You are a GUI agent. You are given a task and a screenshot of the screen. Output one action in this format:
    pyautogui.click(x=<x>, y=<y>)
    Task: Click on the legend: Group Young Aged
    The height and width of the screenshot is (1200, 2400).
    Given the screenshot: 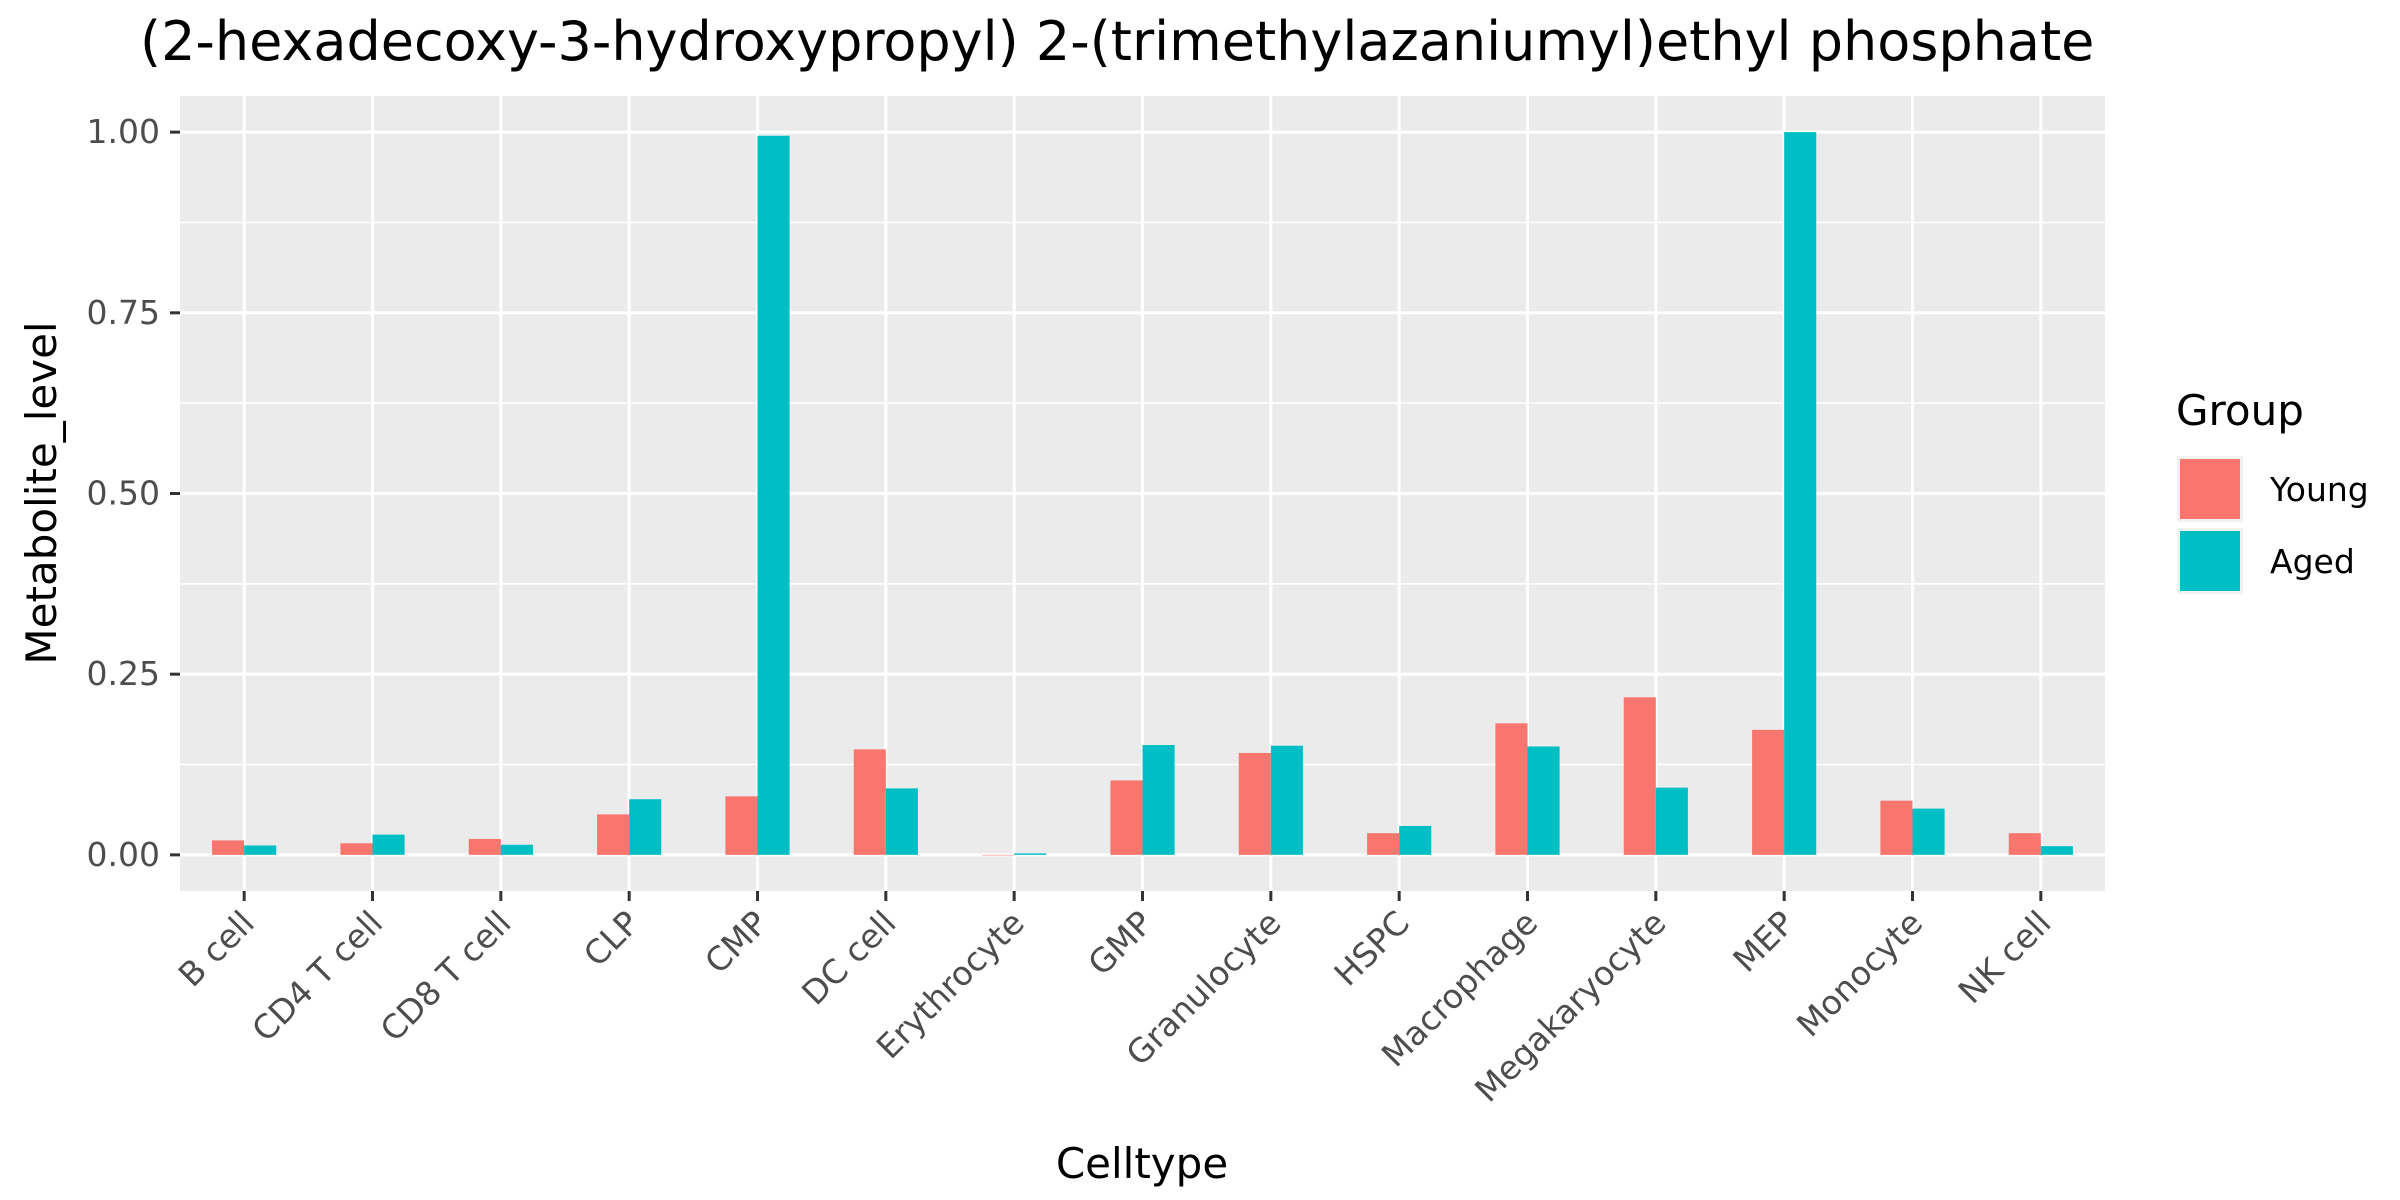 What is the action you would take?
    pyautogui.click(x=2272, y=490)
    